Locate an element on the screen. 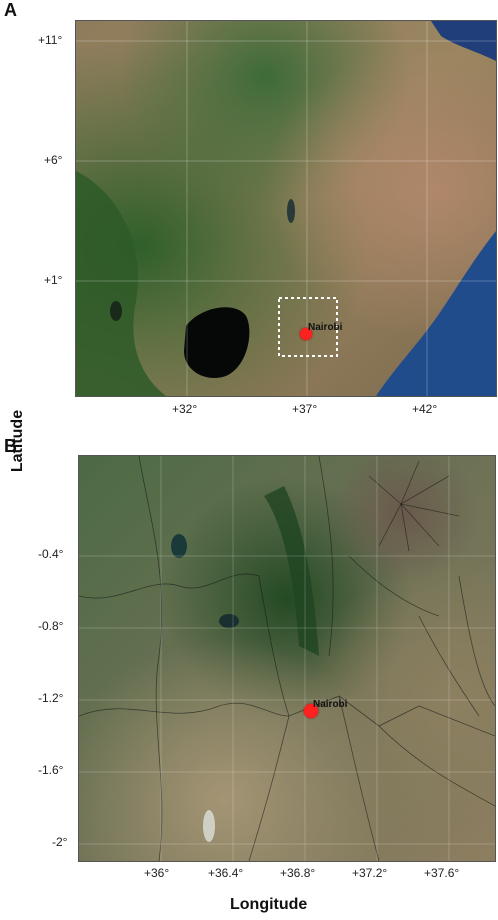 Image resolution: width=498 pixels, height=920 pixels. y-axis-title: Latitude is located at coordinates (17, 441).